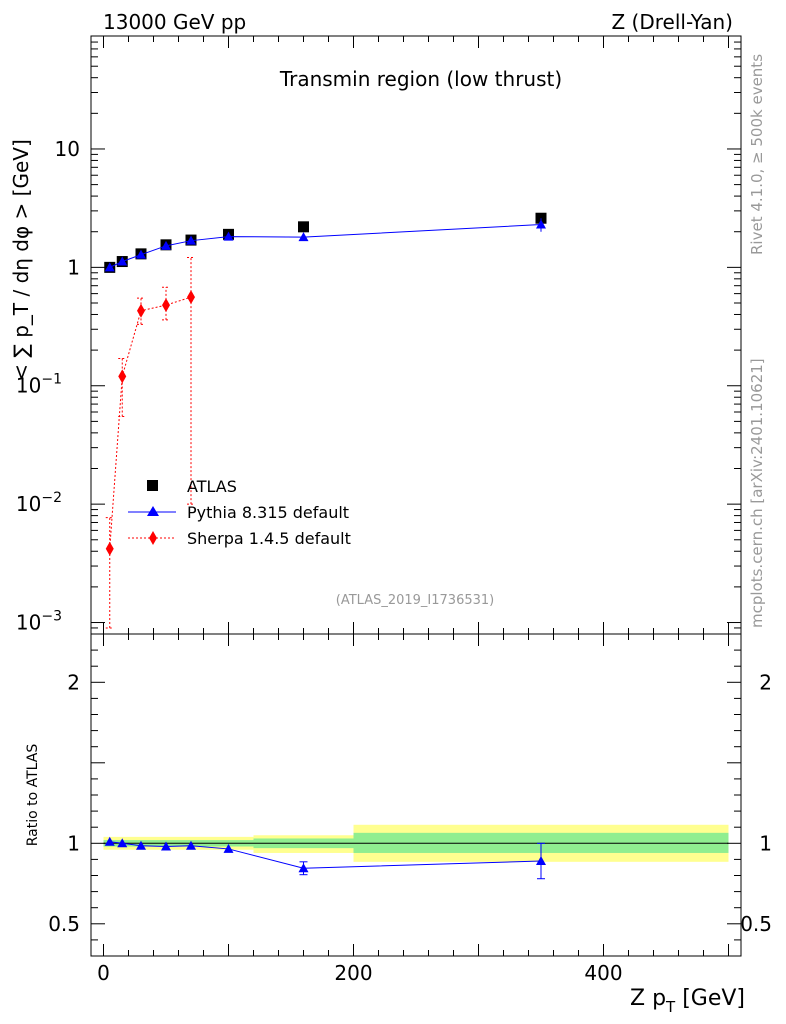  Describe the element at coordinates (765, 682) in the screenshot. I see `ratio-y-tick-label-right: 2` at that location.